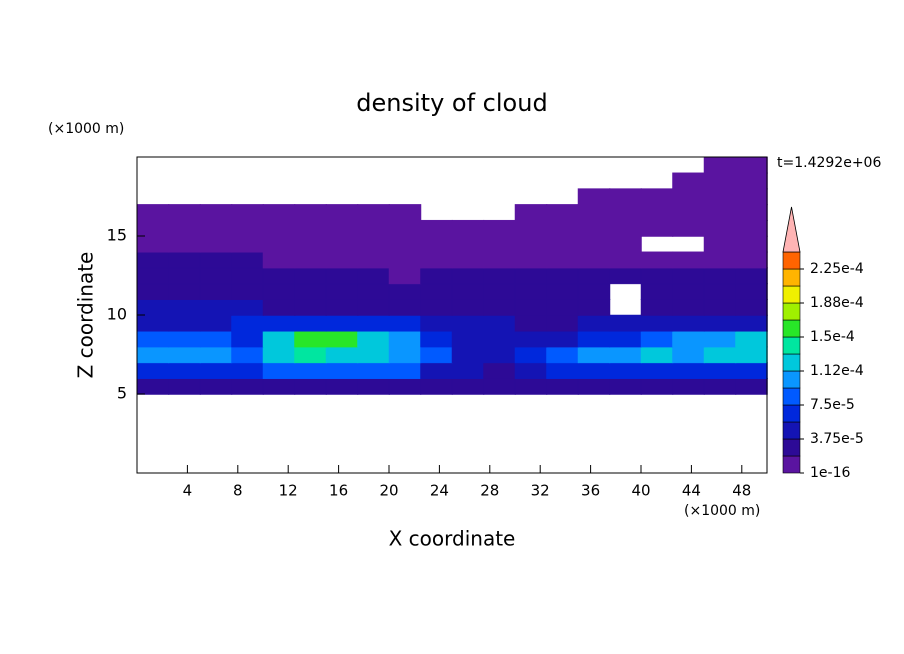 This screenshot has height=654, width=904. I want to click on x-tick-label: 8, so click(238, 491).